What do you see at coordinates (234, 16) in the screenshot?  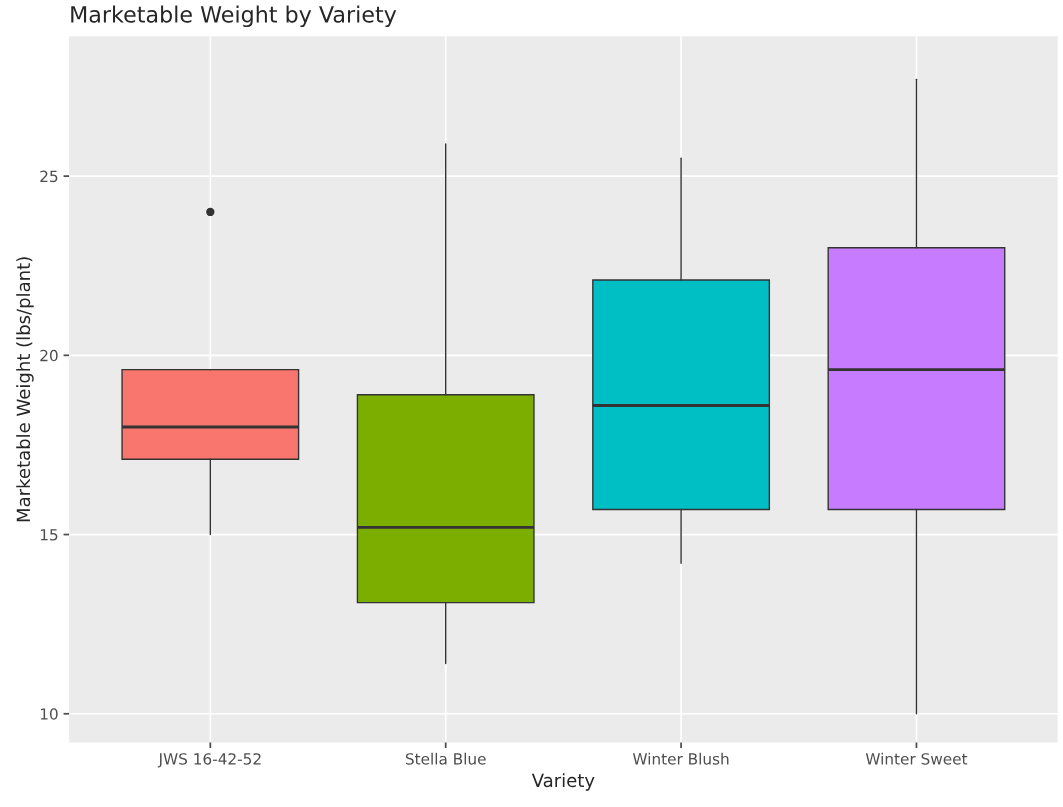 I see `chart-title: Marketable Weight by Variety` at bounding box center [234, 16].